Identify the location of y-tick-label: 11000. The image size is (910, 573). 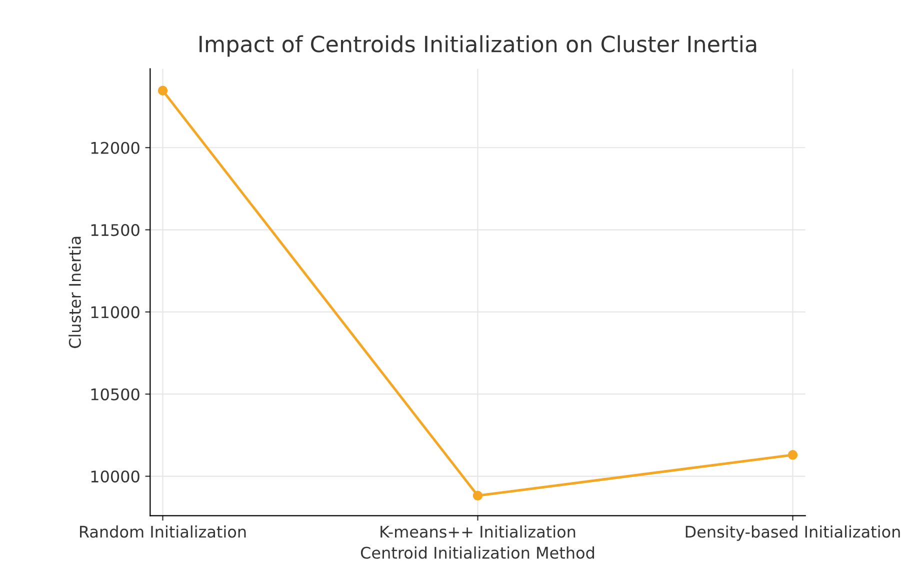
(115, 312).